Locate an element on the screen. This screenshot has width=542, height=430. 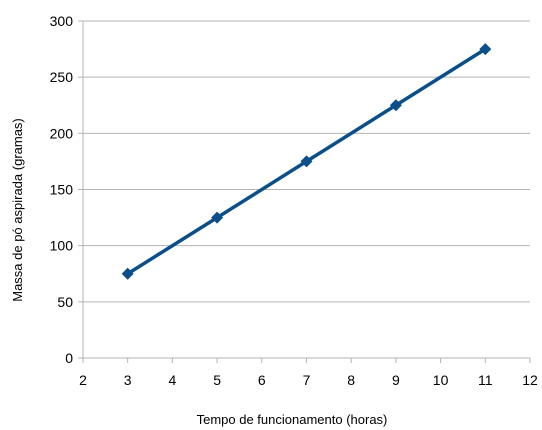
x-tick-label-4: 6 is located at coordinates (262, 380).